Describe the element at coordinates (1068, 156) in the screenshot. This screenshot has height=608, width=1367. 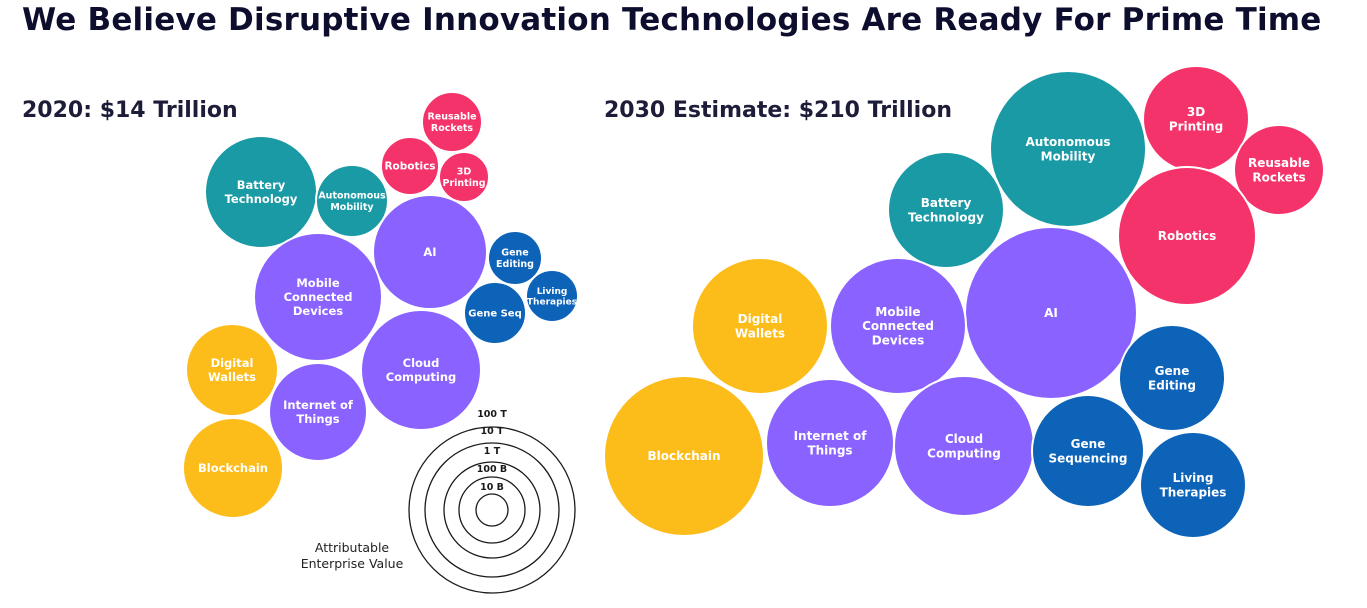
I see `bubble-label-line: Mobility` at that location.